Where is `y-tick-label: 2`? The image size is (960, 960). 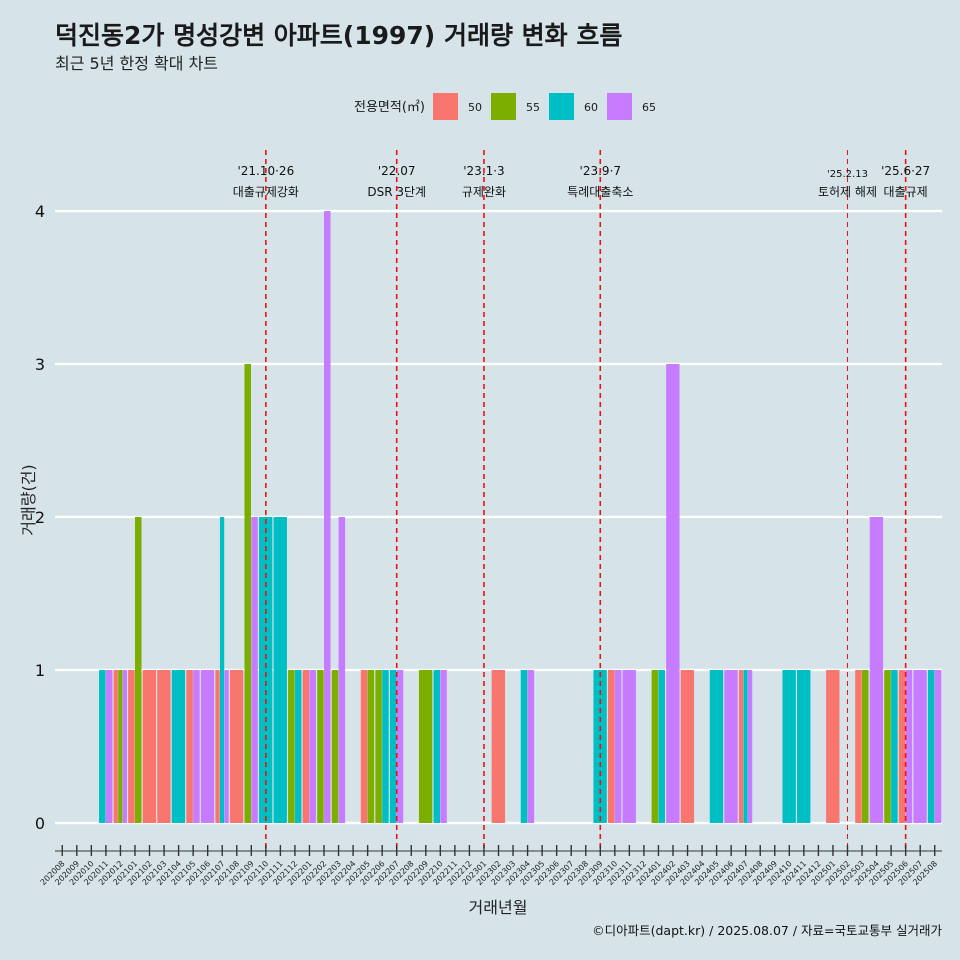
y-tick-label: 2 is located at coordinates (40, 517).